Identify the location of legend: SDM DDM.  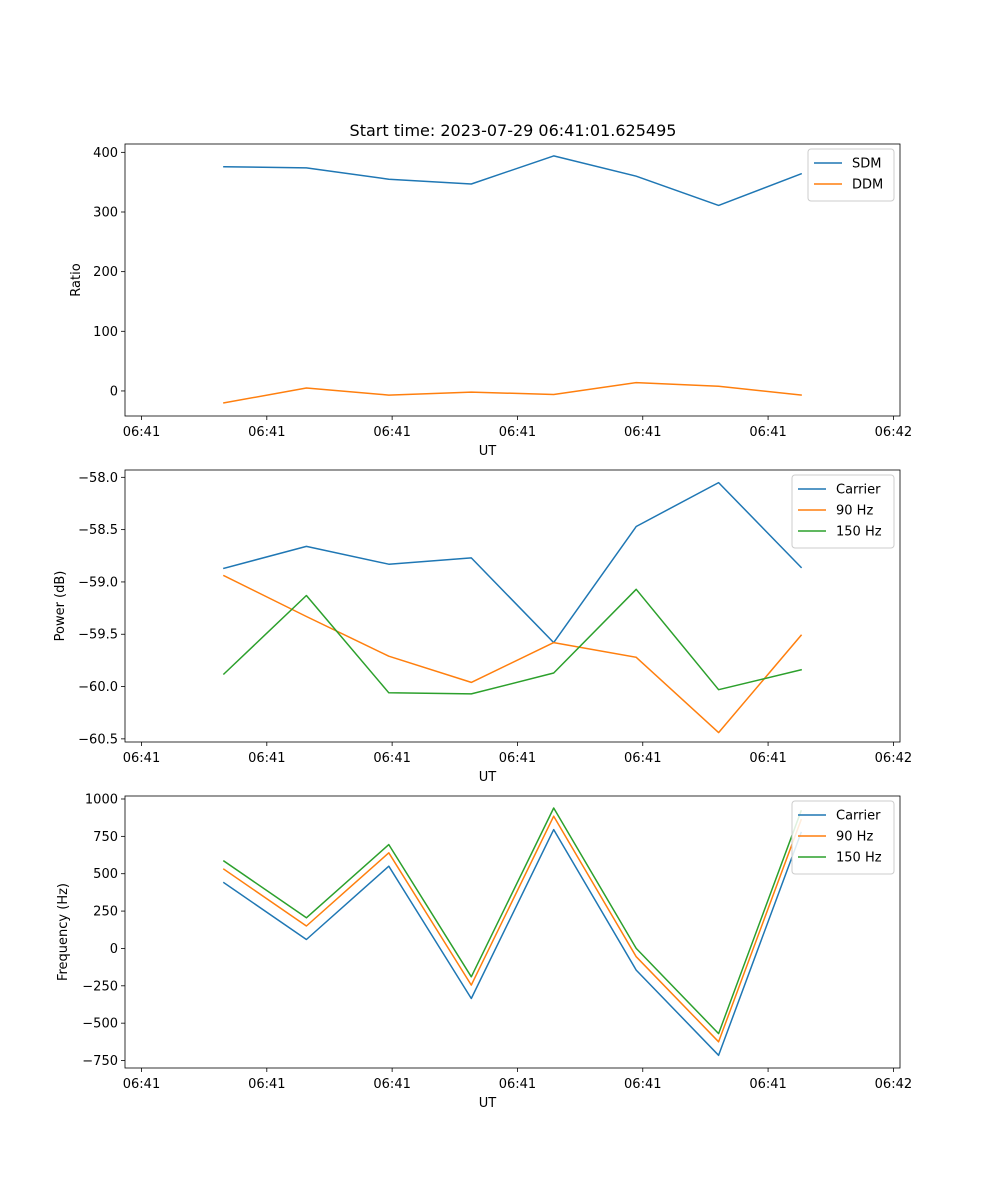
(851, 175).